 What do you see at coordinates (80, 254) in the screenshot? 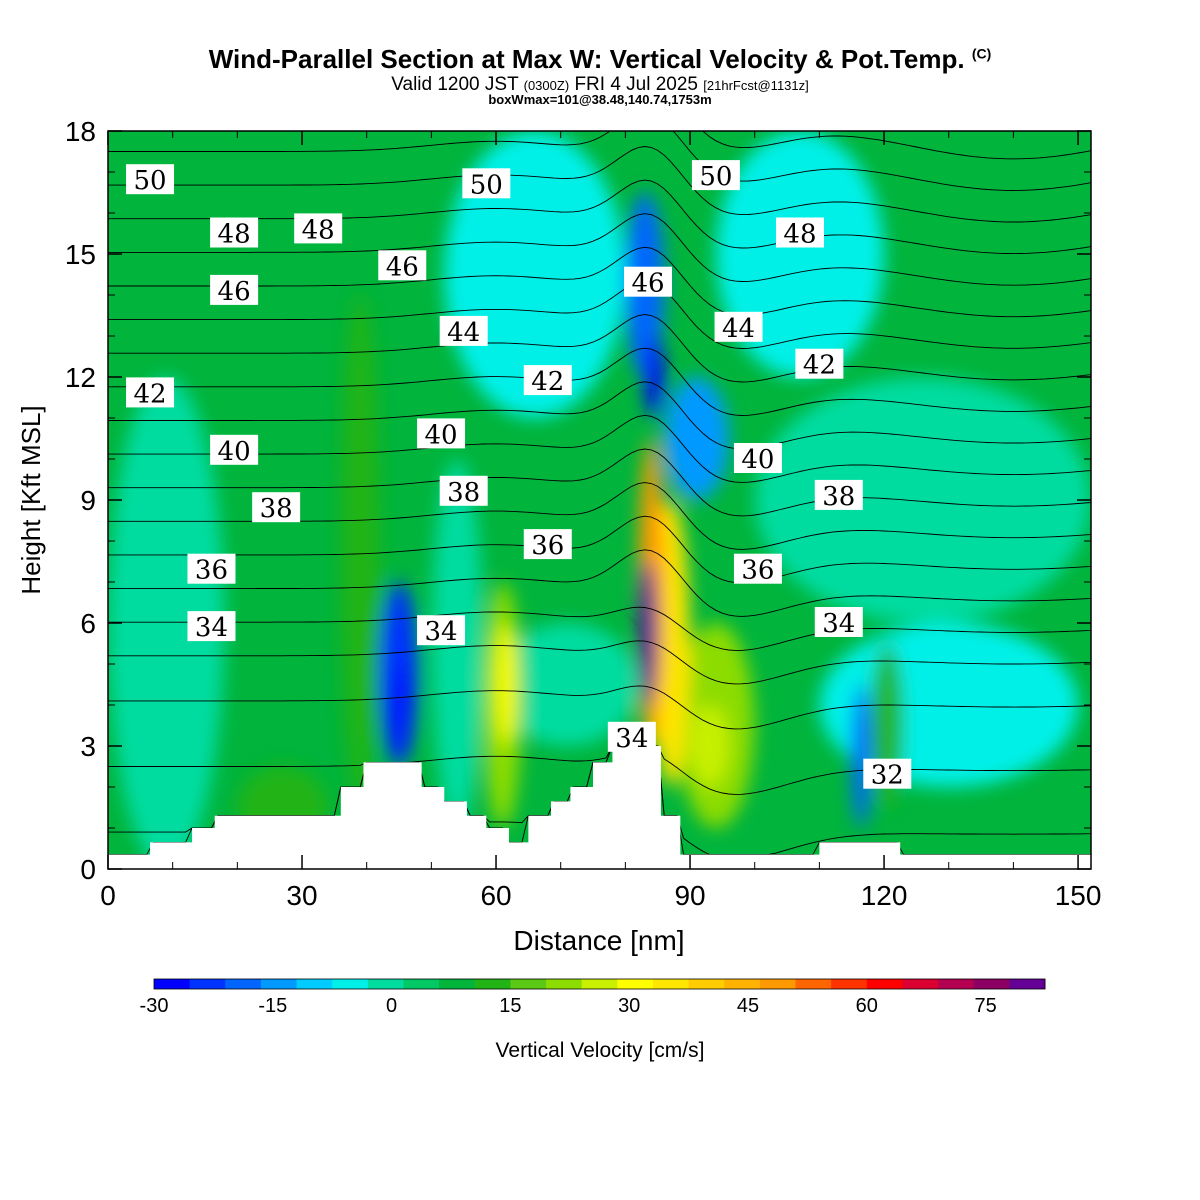
I see `y-tick-label: 15` at bounding box center [80, 254].